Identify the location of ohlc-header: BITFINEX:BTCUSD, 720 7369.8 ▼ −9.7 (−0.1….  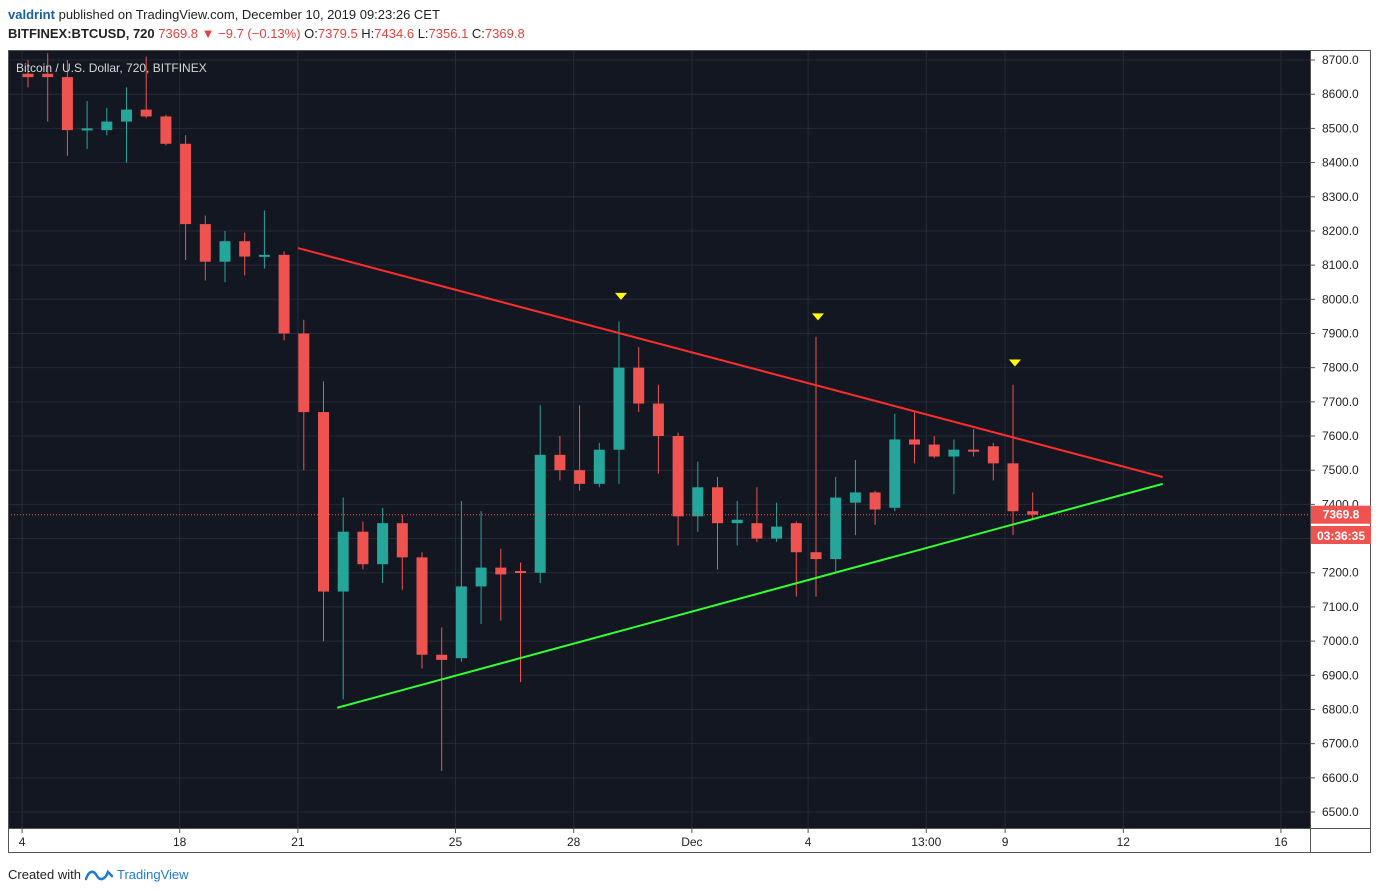
(266, 33).